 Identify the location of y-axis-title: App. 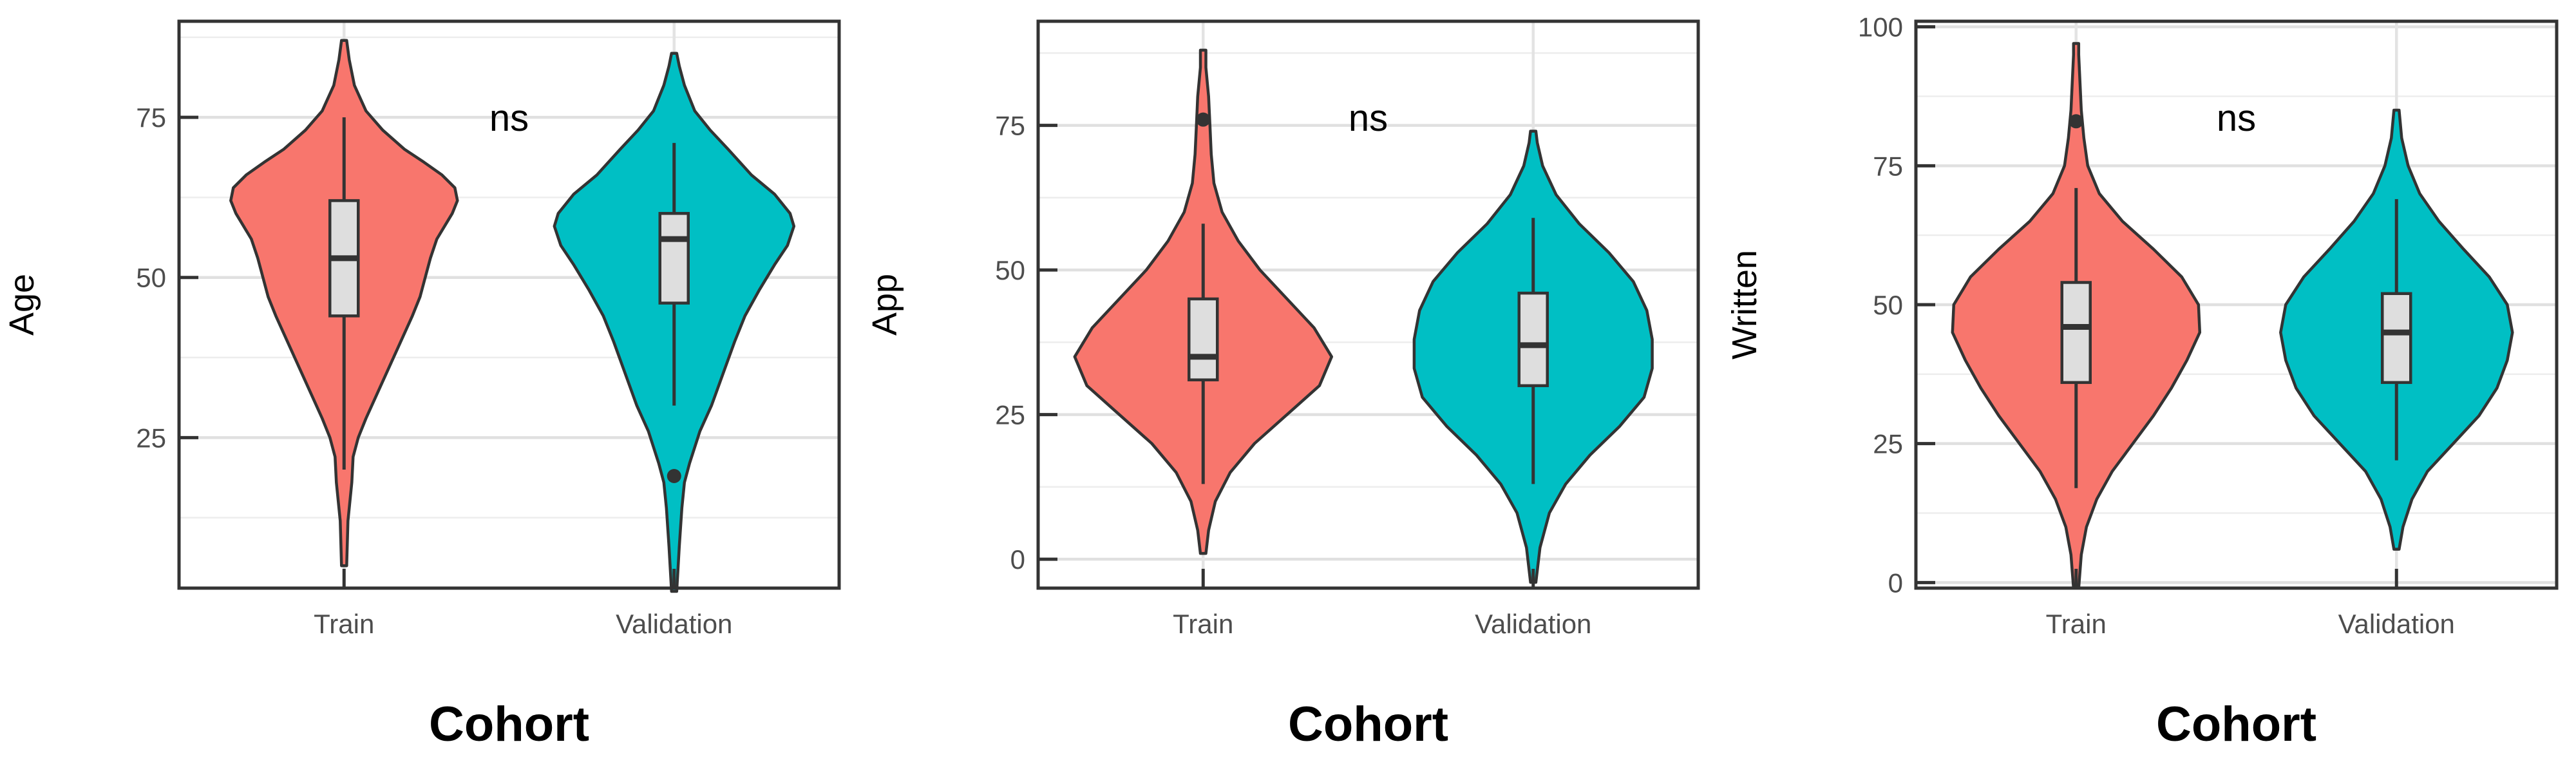
(885, 305).